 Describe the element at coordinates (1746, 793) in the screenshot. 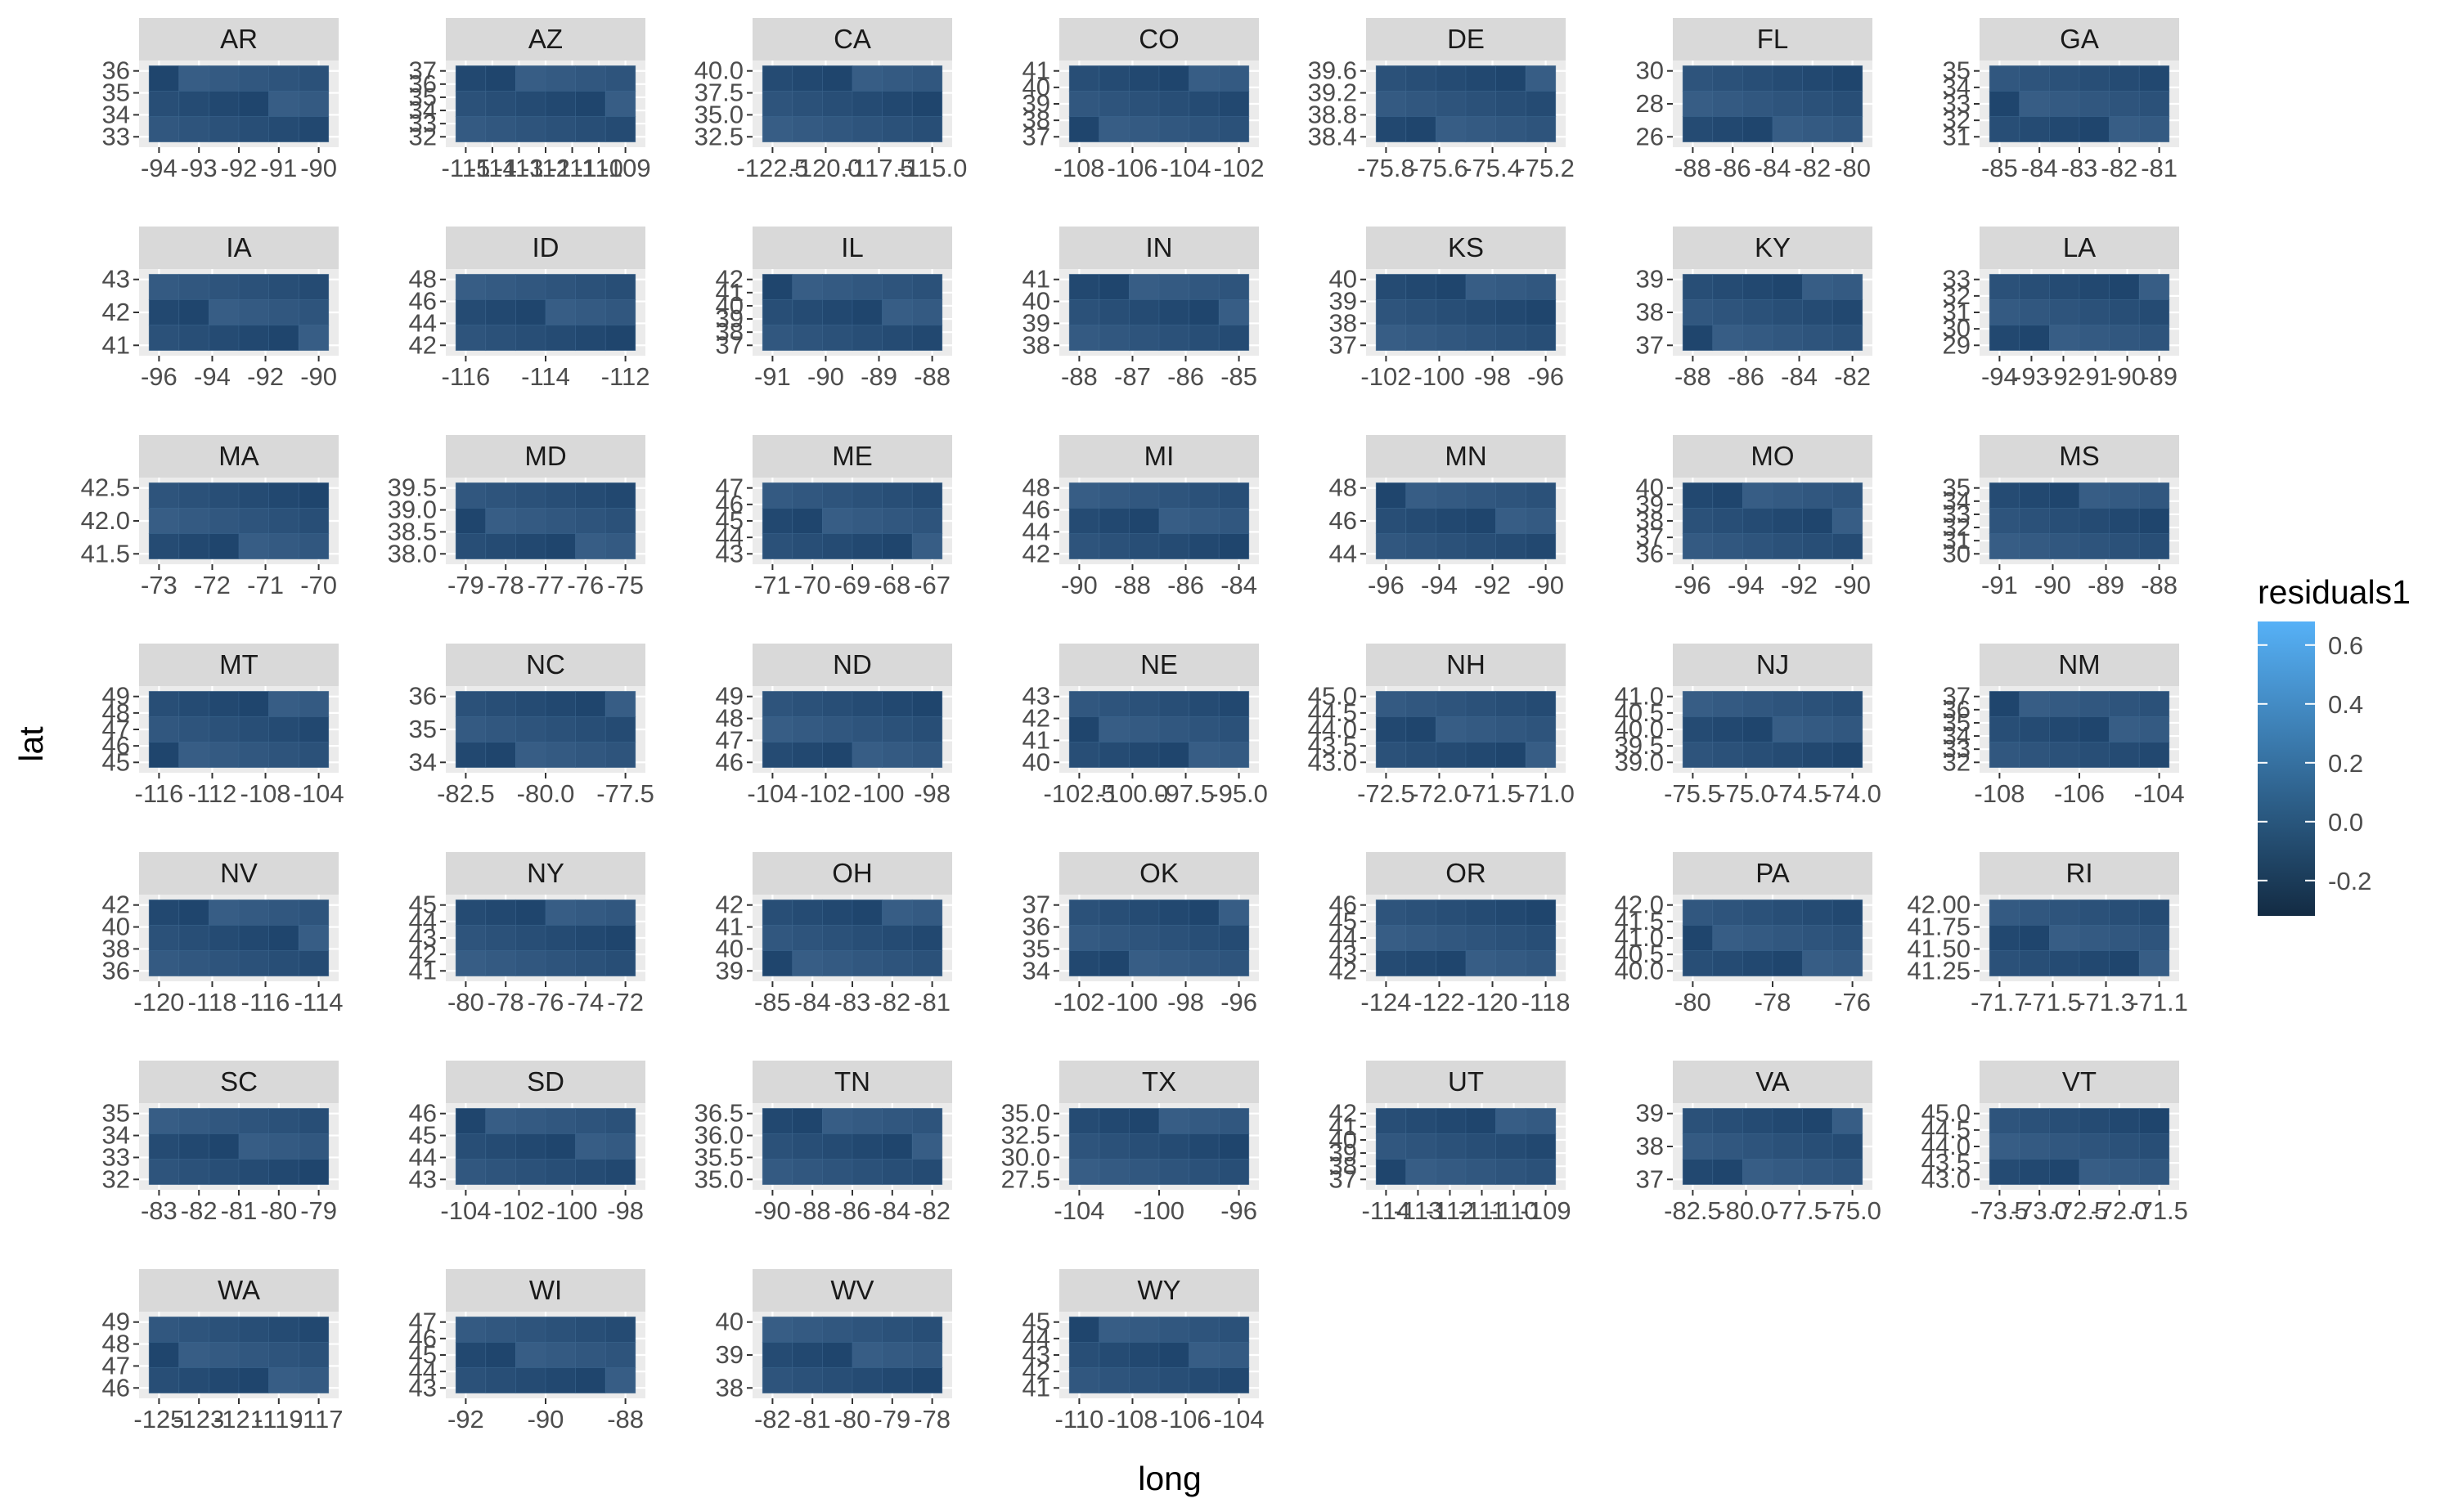

I see `x-tick-label: -75.0` at that location.